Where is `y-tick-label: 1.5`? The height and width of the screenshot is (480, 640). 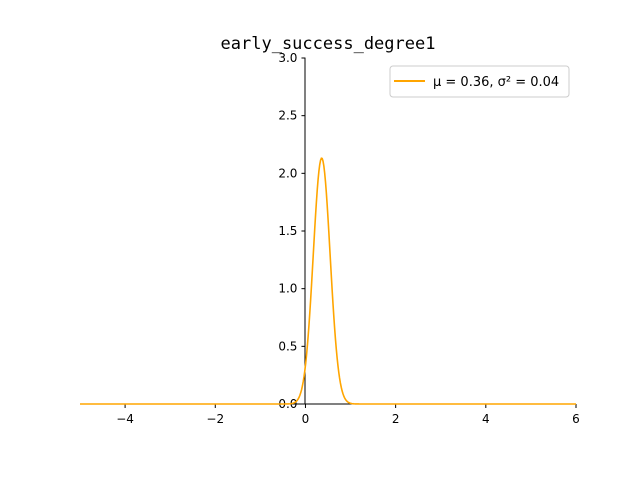 y-tick-label: 1.5 is located at coordinates (287, 231).